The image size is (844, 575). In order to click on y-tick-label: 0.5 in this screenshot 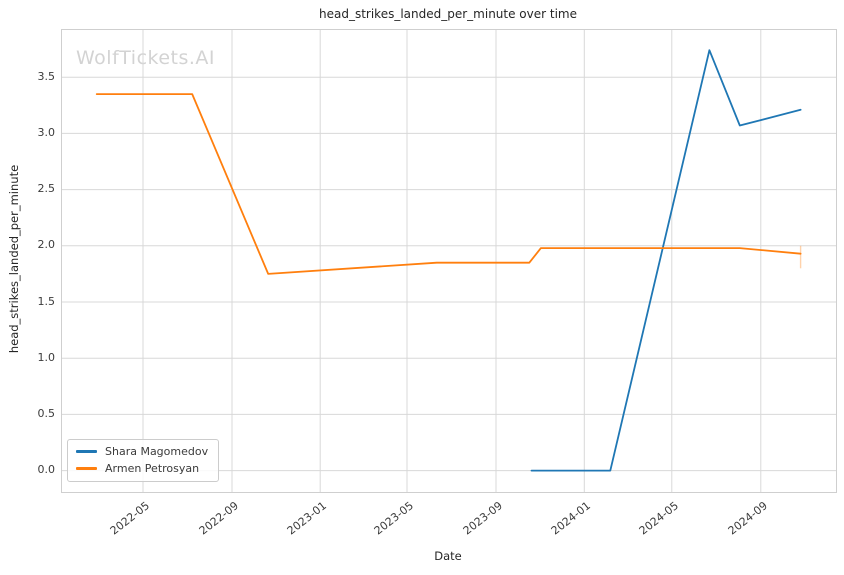, I will do `click(46, 413)`.